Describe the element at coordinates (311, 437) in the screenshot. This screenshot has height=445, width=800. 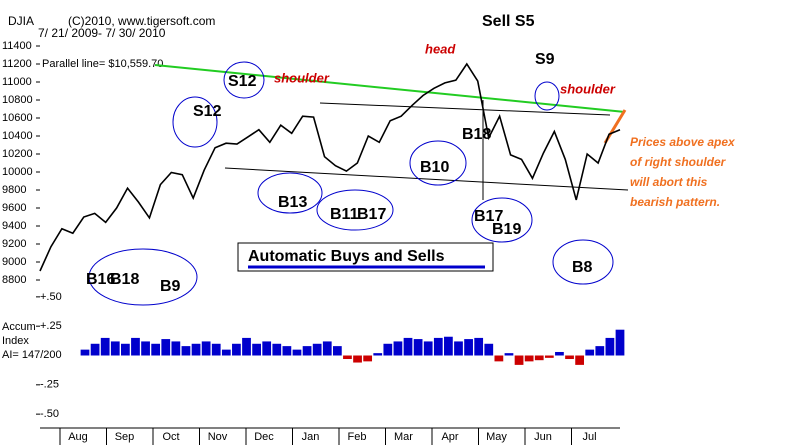
I see `x-tick-label: Jan` at that location.